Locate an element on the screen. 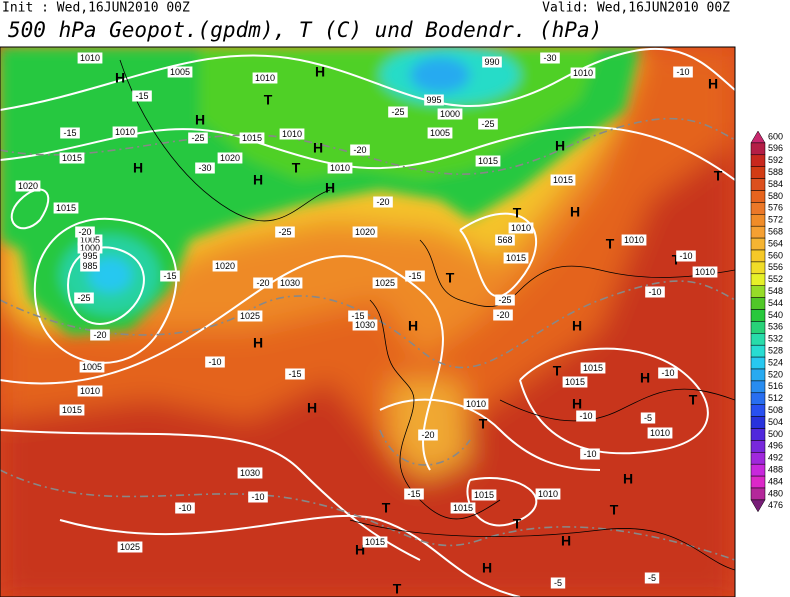 The width and height of the screenshot is (790, 597). colorbar-label: 568 is located at coordinates (775, 232).